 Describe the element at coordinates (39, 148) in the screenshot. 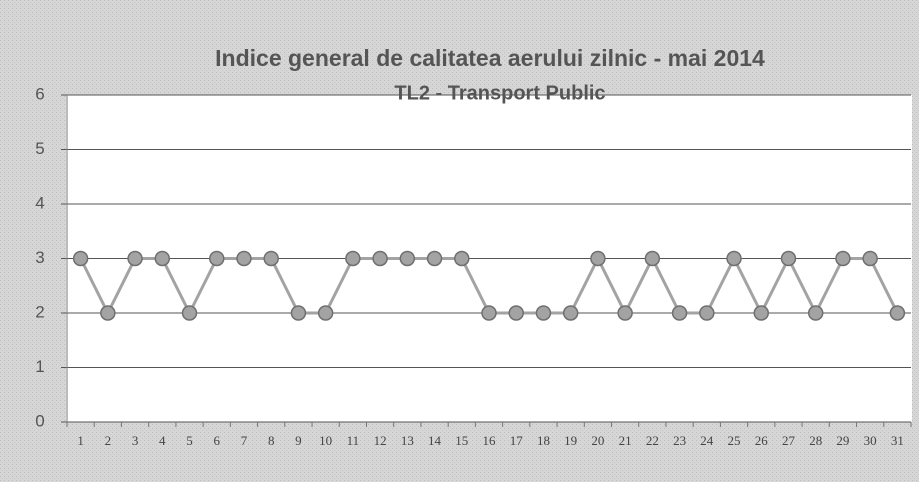

I see `y-tick-label: 5` at that location.